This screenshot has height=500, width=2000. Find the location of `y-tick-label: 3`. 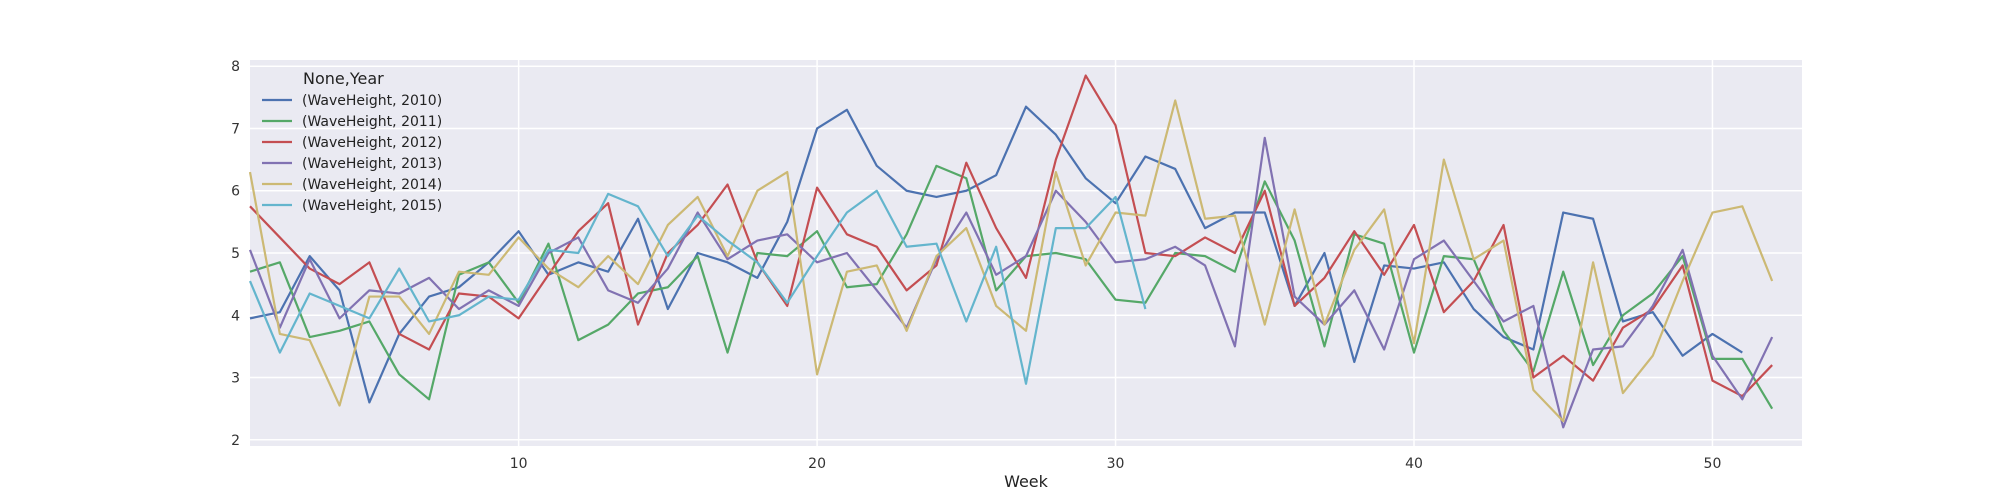

y-tick-label: 3 is located at coordinates (235, 379).